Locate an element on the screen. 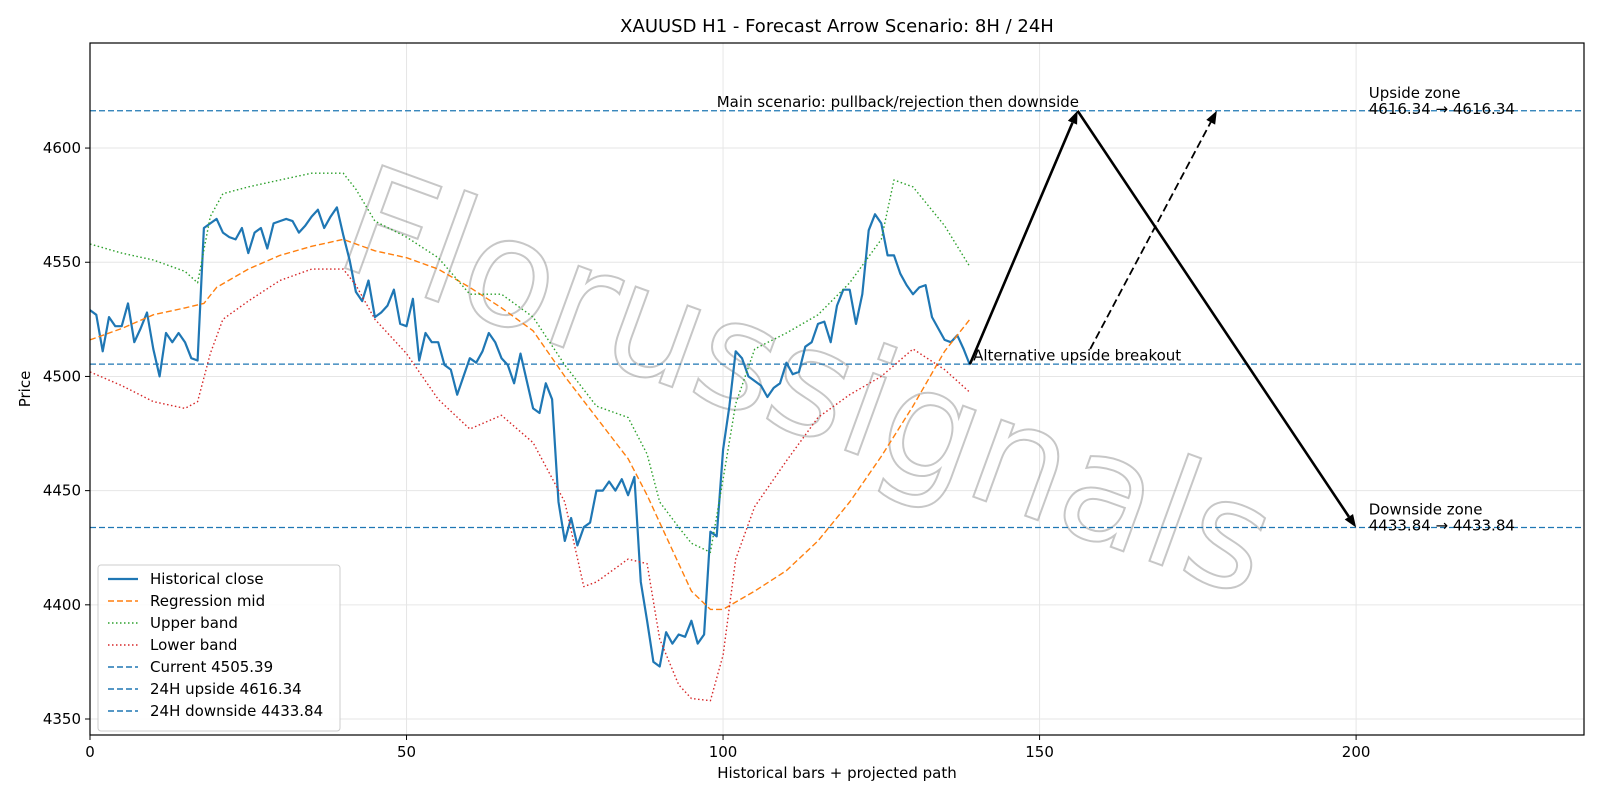 This screenshot has height=800, width=1600. annotation-up-value: 4616.34 → 4616.34 is located at coordinates (1442, 109).